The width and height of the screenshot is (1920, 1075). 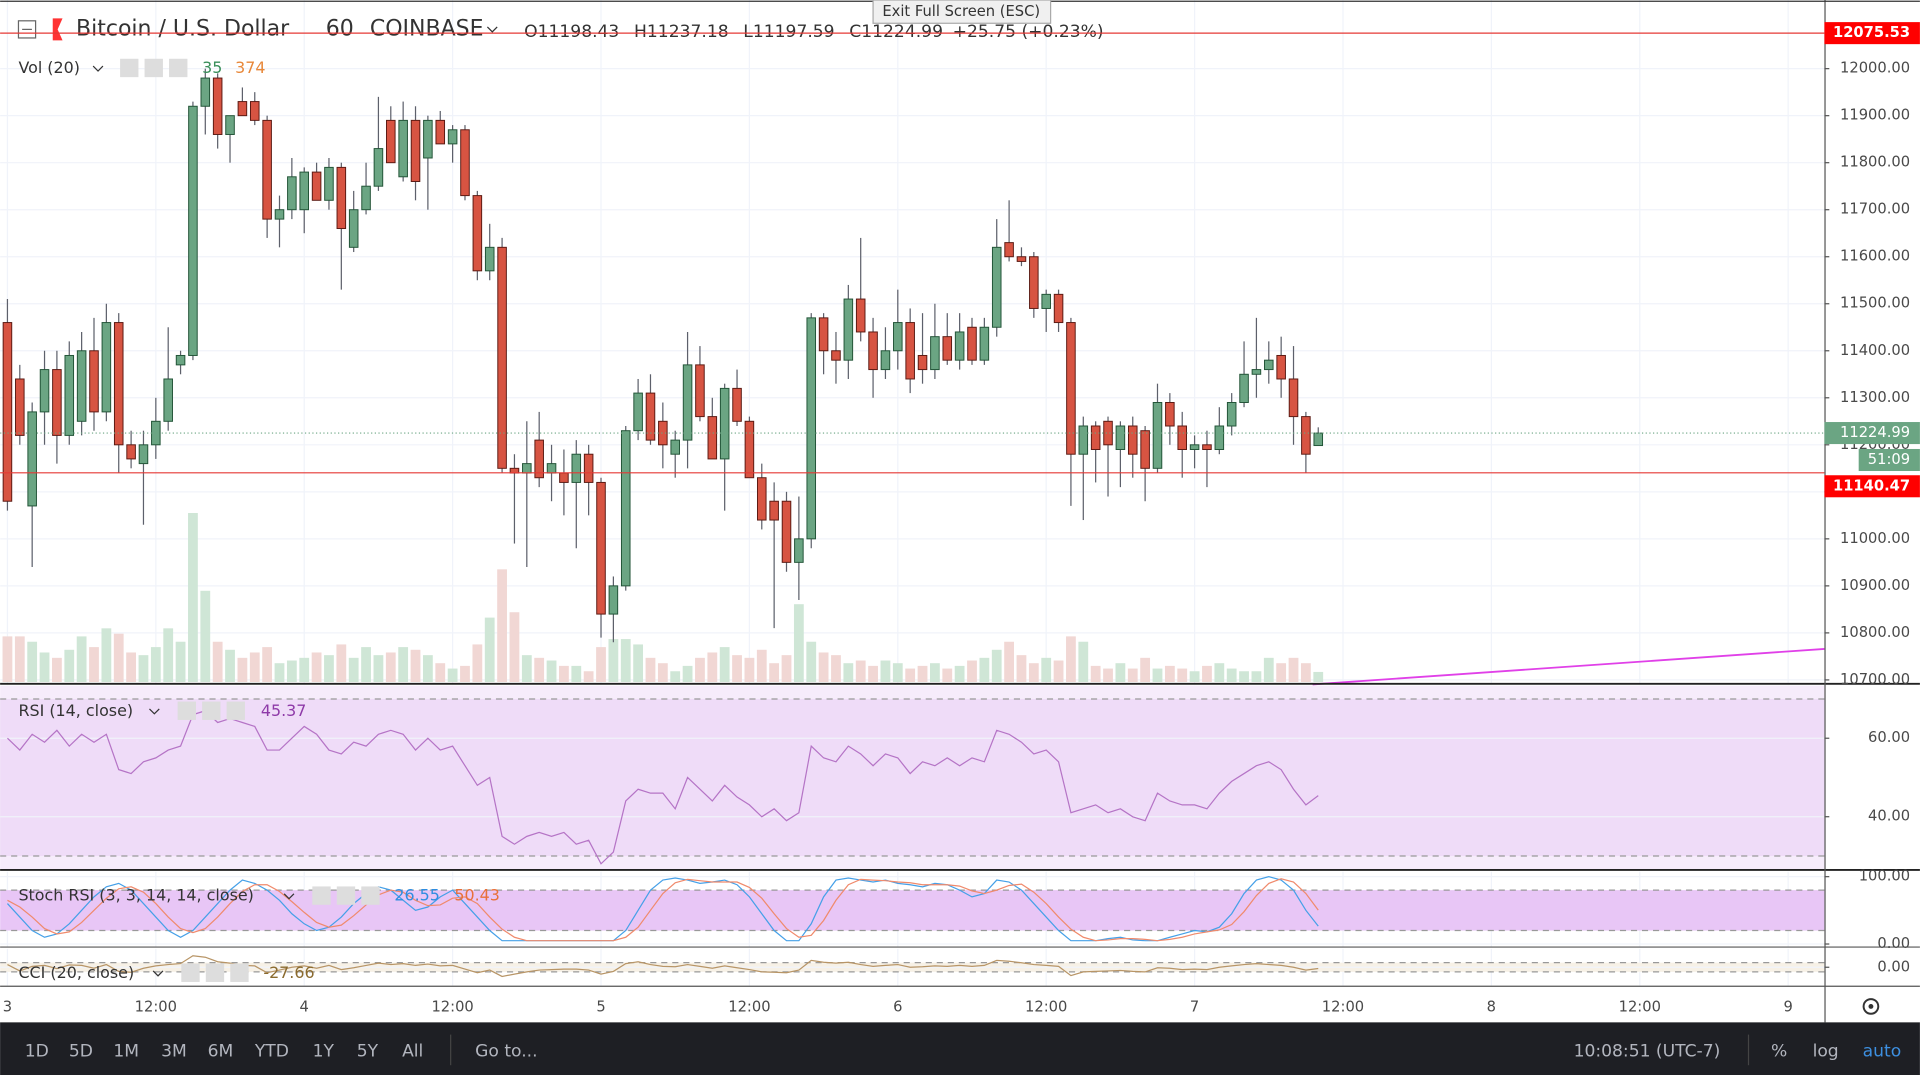 What do you see at coordinates (183, 28) in the screenshot?
I see `symbol: Bitcoin / U.S. Dollar` at bounding box center [183, 28].